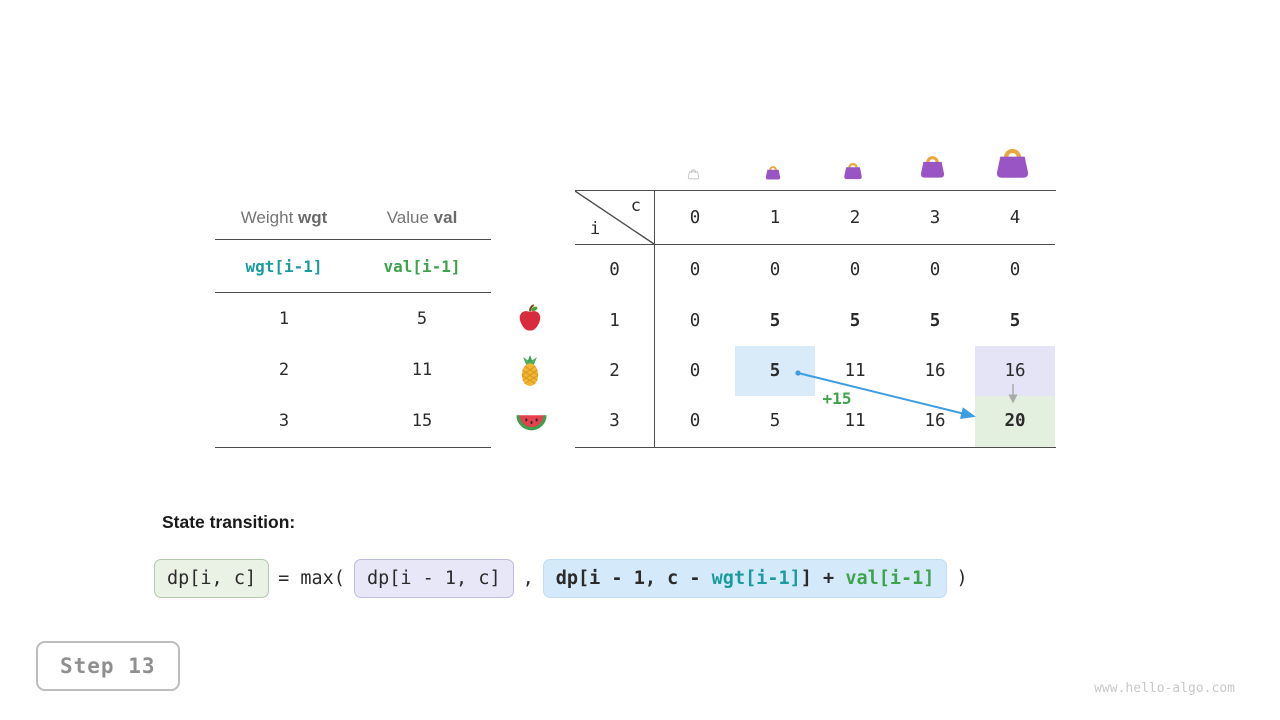 The height and width of the screenshot is (720, 1280). What do you see at coordinates (775, 218) in the screenshot?
I see `dp-col-header: 1` at bounding box center [775, 218].